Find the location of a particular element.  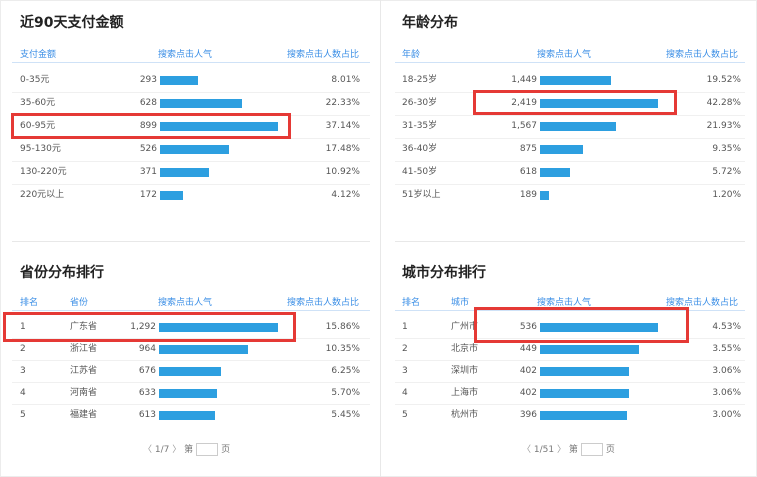

age-row-label: 51岁以上 is located at coordinates (421, 195).